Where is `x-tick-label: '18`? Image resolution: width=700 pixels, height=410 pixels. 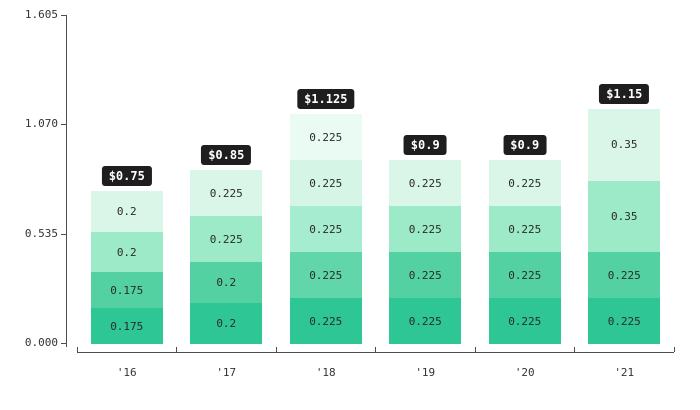 x-tick-label: '18 is located at coordinates (325, 372).